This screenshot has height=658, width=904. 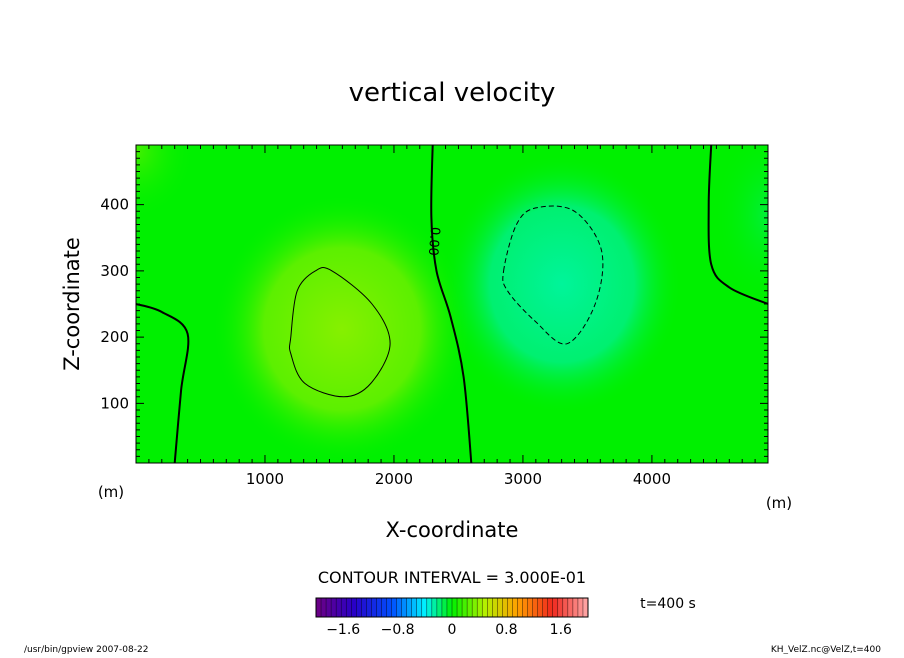 I want to click on y-tick-label: 400, so click(x=114, y=205).